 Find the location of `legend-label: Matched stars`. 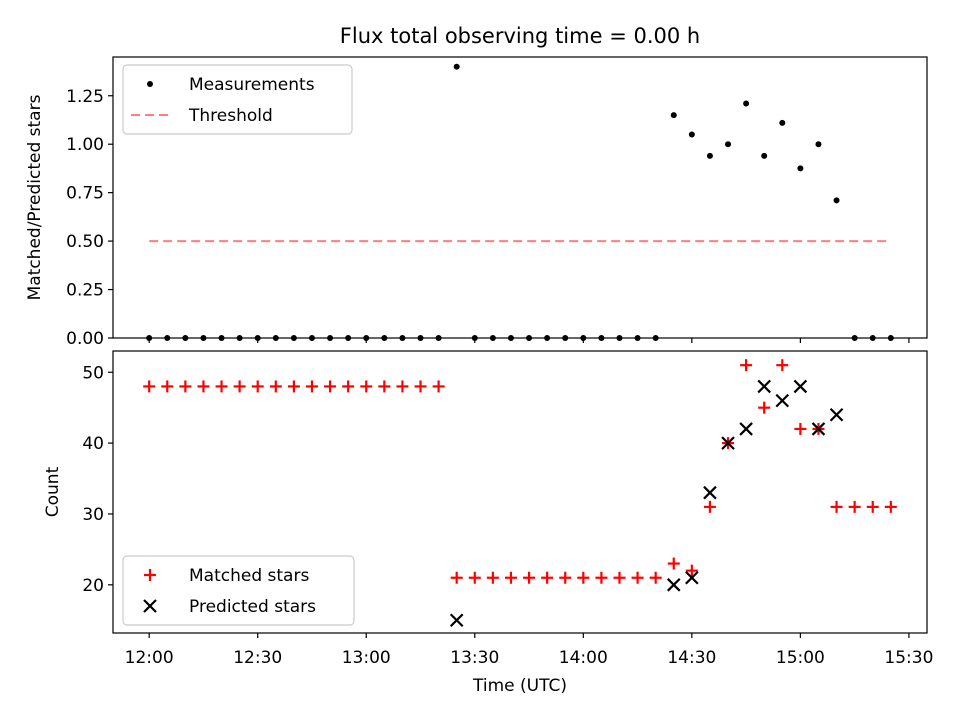

legend-label: Matched stars is located at coordinates (249, 576).